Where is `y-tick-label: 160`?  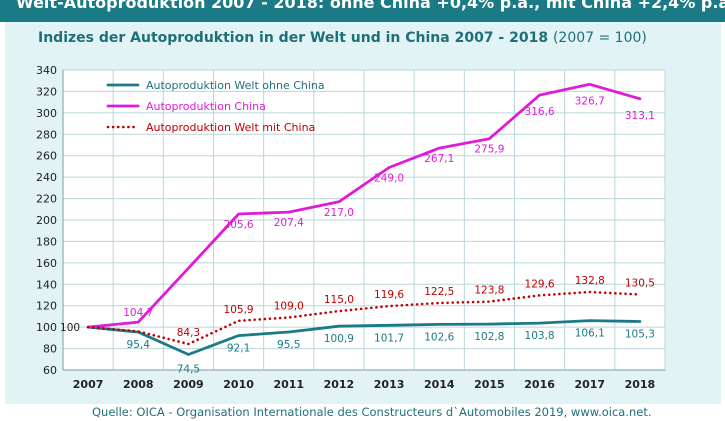 y-tick-label: 160 is located at coordinates (46, 263).